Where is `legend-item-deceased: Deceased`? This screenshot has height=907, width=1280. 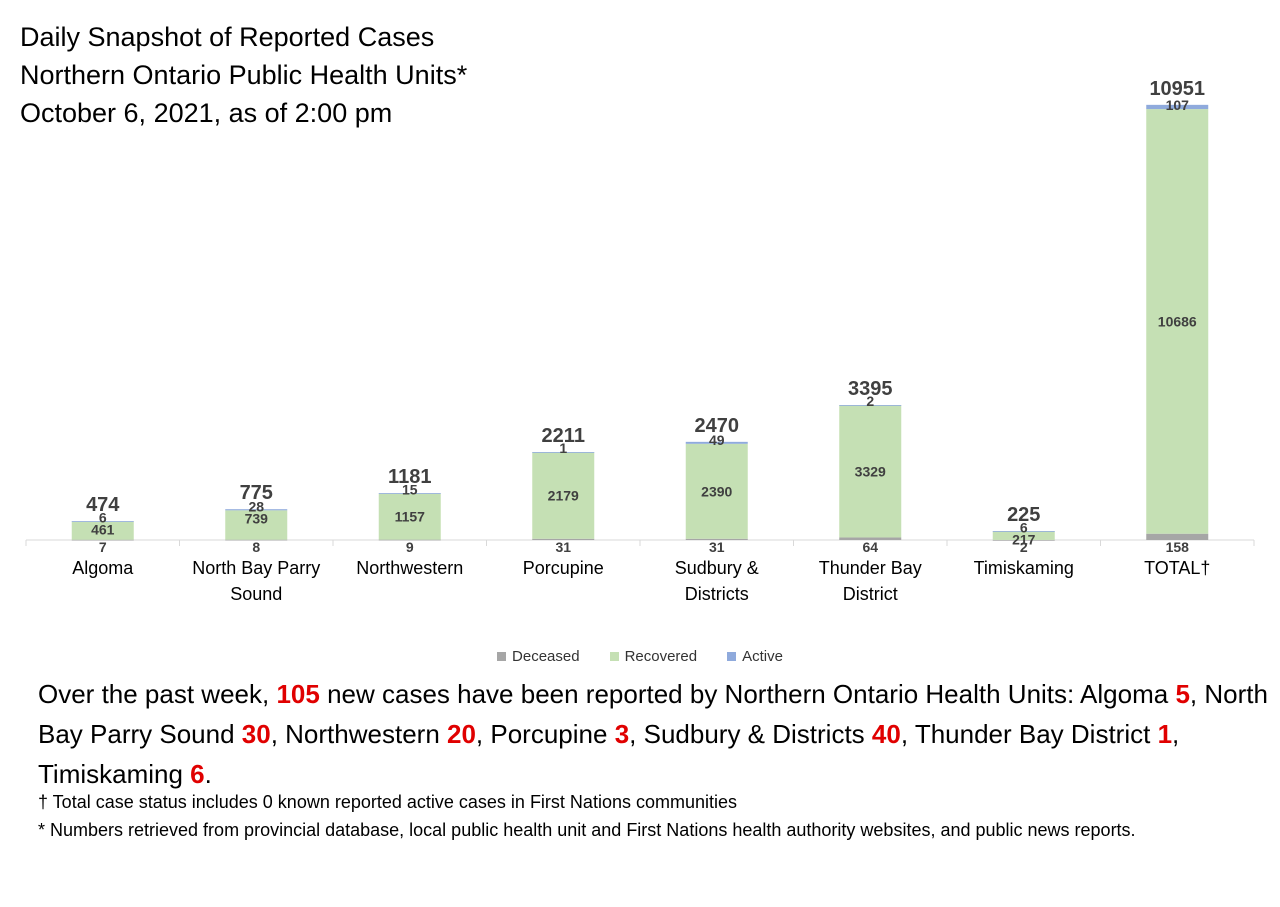 legend-item-deceased: Deceased is located at coordinates (538, 656).